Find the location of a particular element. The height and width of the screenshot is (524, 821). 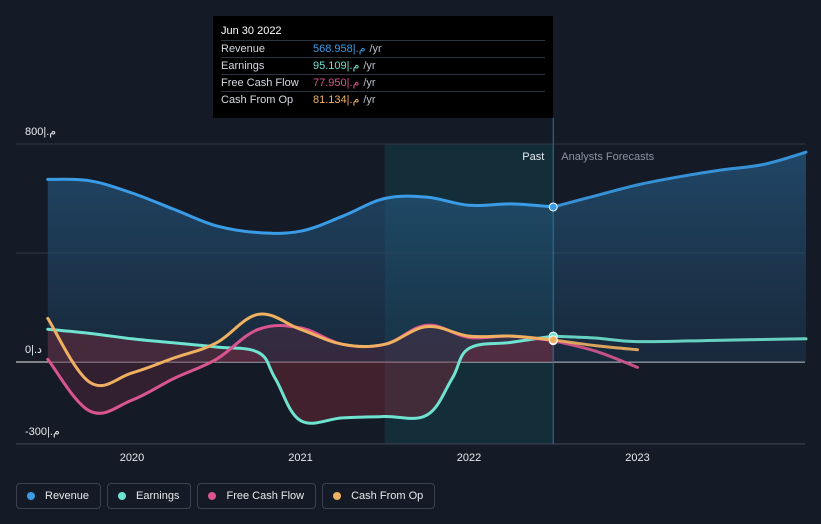

legend-item-free-cash-flow: Free Cash Flow is located at coordinates (257, 496).